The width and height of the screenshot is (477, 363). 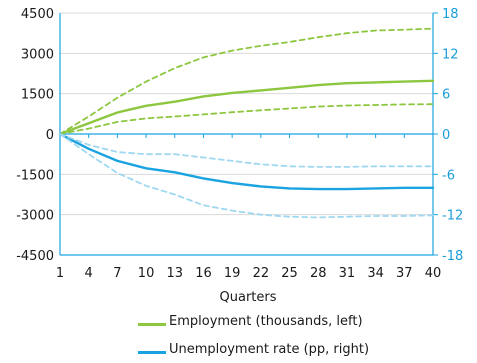 I want to click on legend-label-unemployment: Unemployment rate (pp, right), so click(x=269, y=349).